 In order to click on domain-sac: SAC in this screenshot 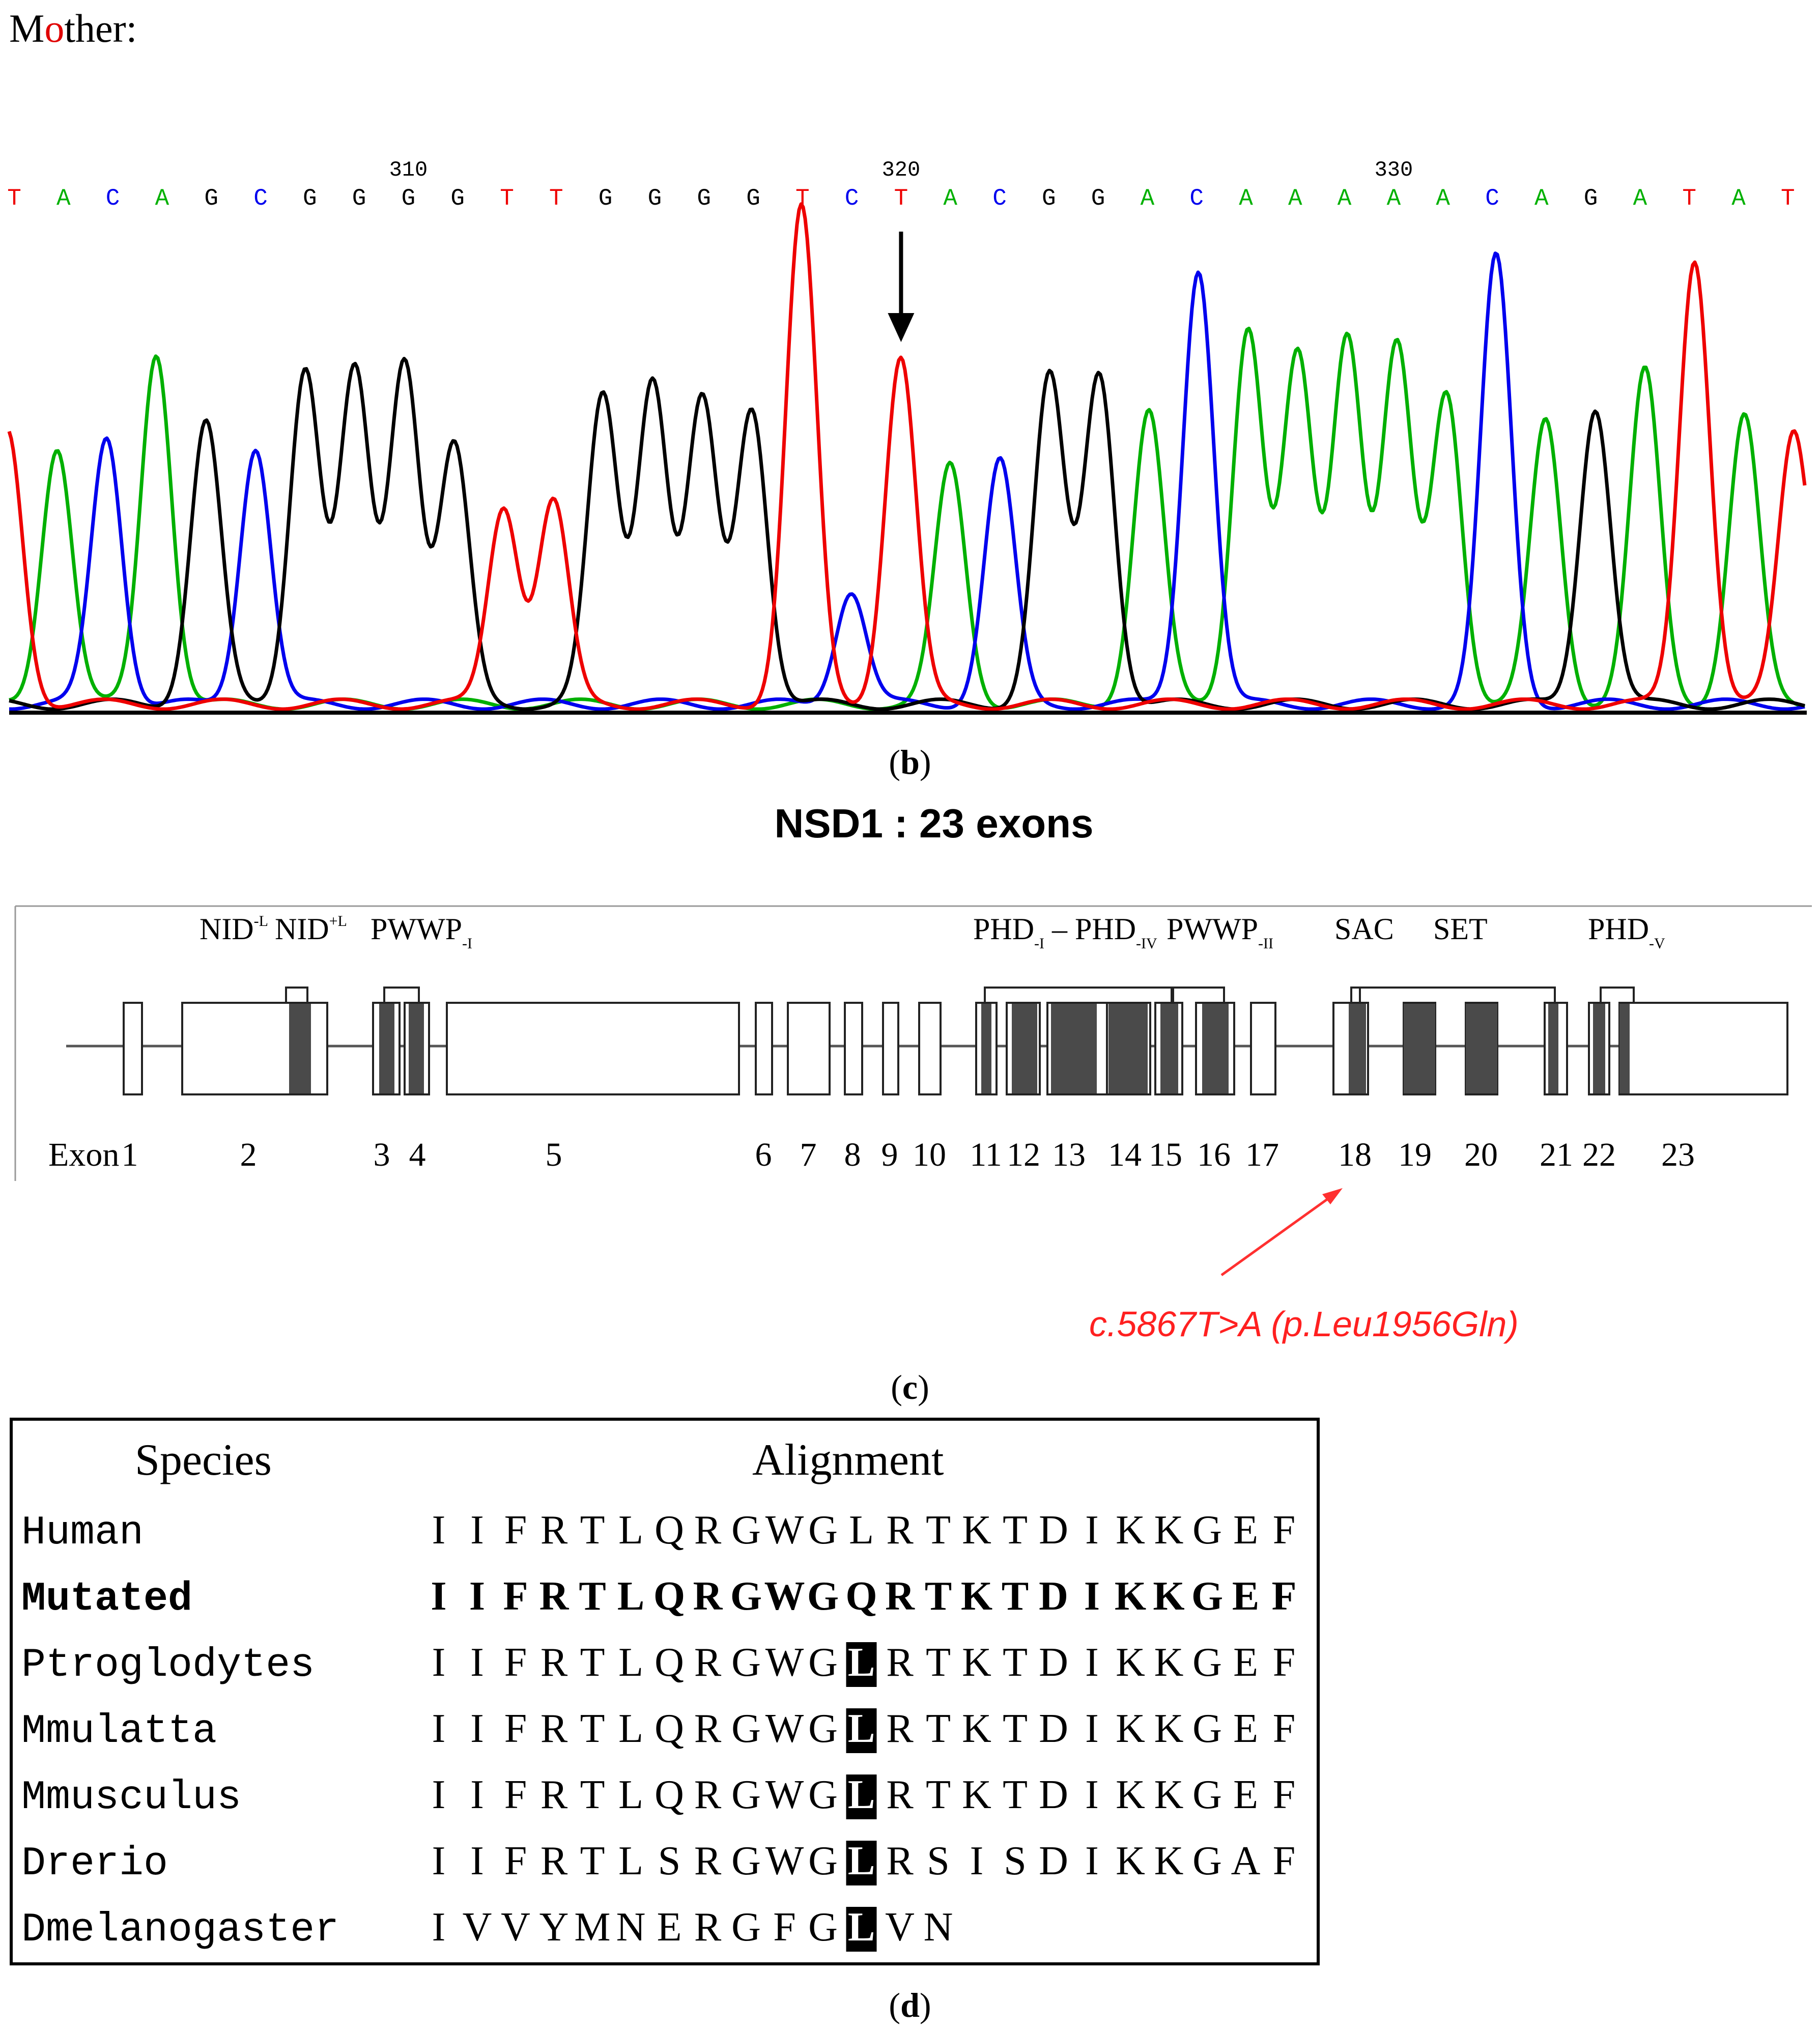, I will do `click(1364, 929)`.